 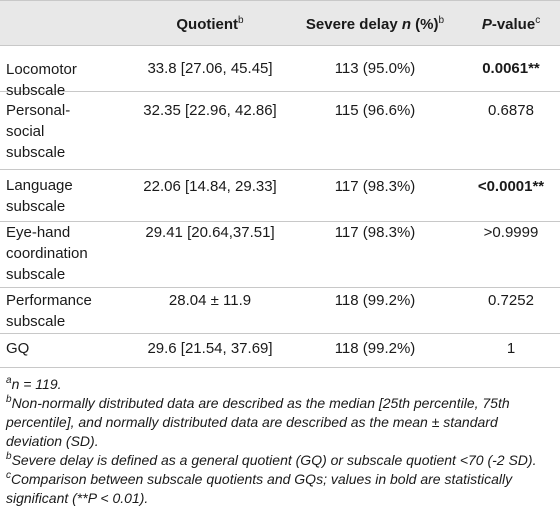 What do you see at coordinates (511, 186) in the screenshot?
I see `p-value-cell: <0.0001**` at bounding box center [511, 186].